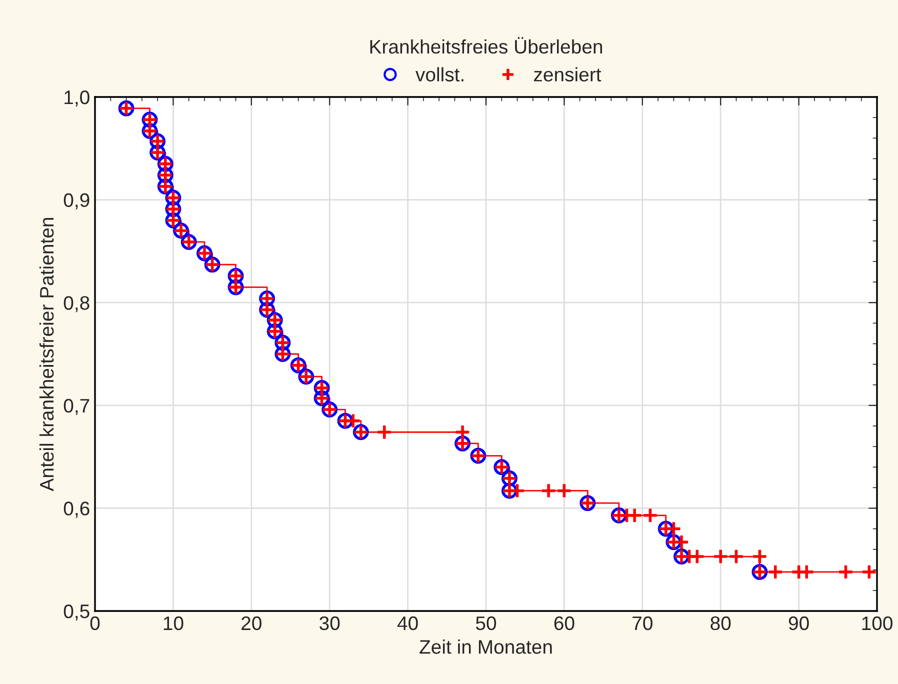 The image size is (898, 684). What do you see at coordinates (77, 612) in the screenshot?
I see `y-tick-label: 0,5` at bounding box center [77, 612].